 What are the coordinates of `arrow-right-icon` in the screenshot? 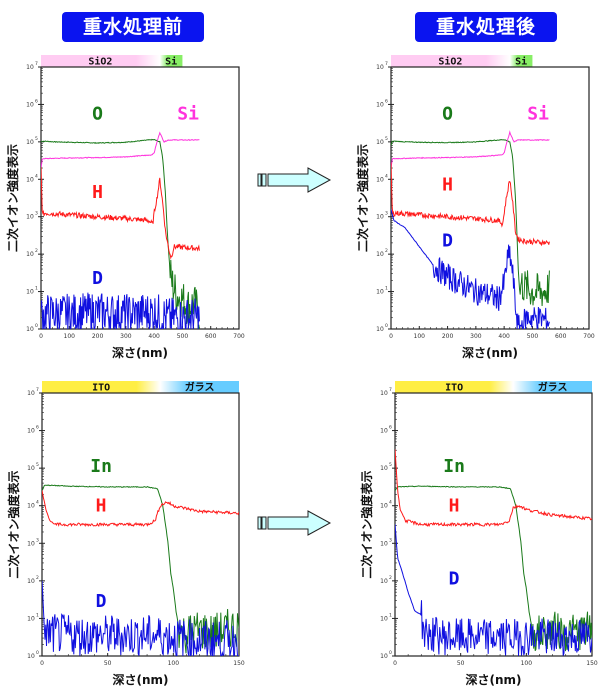 It's located at (294, 180).